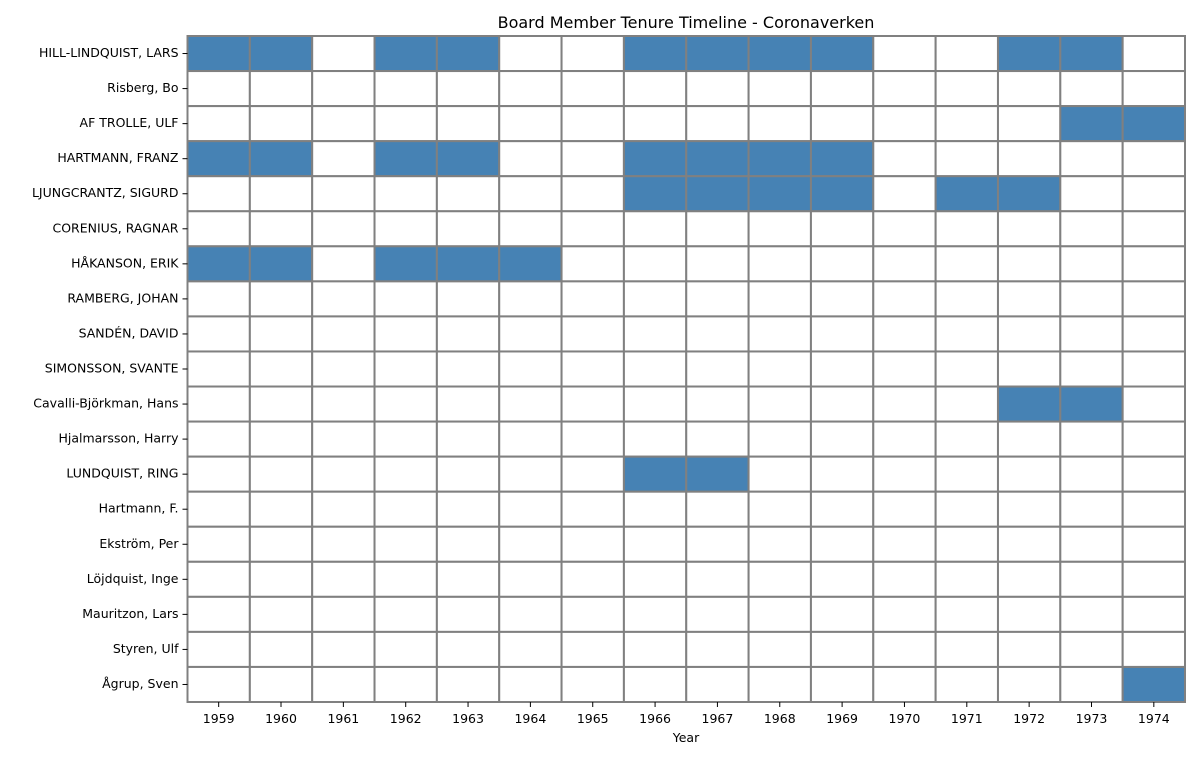 The image size is (1200, 760). I want to click on y-tick-label: HARTMANN, FRANZ, so click(117, 157).